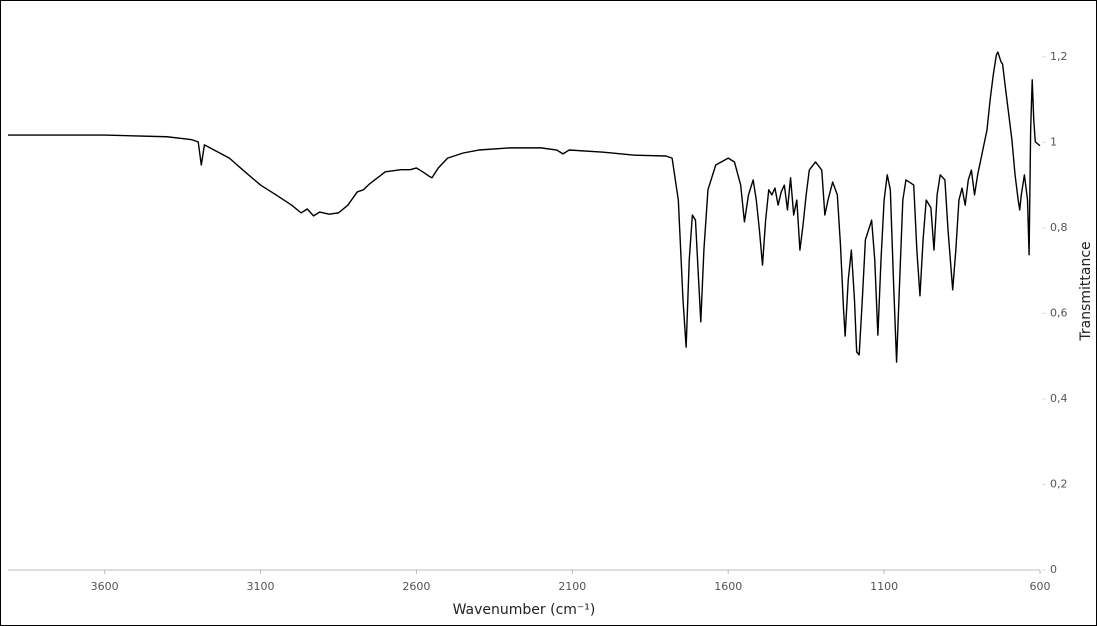  Describe the element at coordinates (1053, 569) in the screenshot. I see `y-tick-label: 0` at that location.